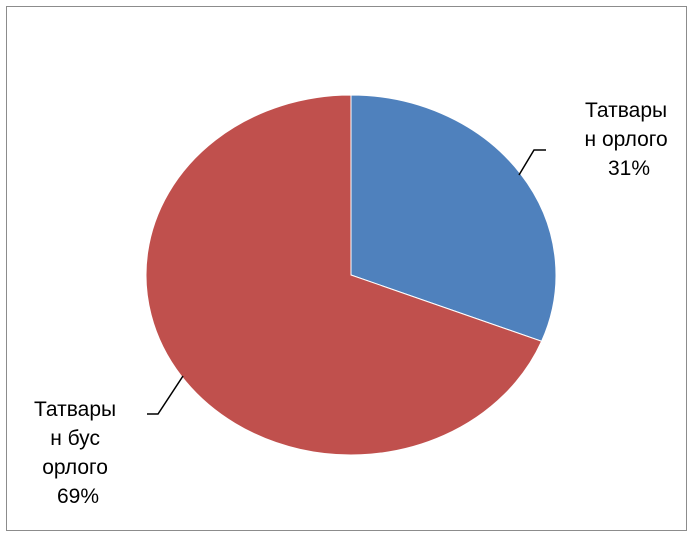 The width and height of the screenshot is (693, 537). I want to click on slice-label-0: Татвары н орлого 31%, so click(629, 139).